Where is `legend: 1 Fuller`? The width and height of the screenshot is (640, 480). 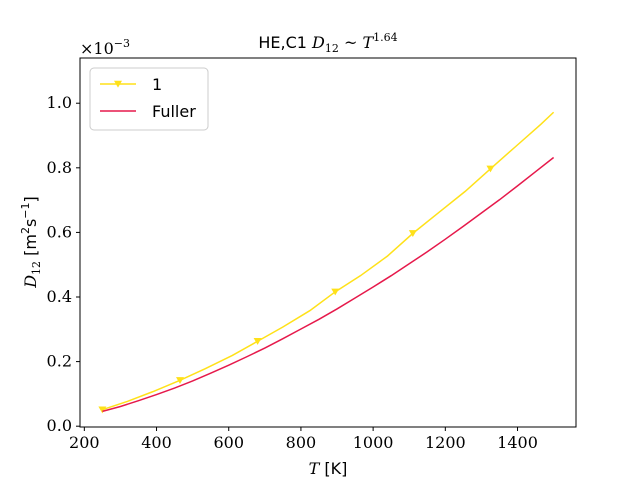 legend: 1 Fuller is located at coordinates (149, 99).